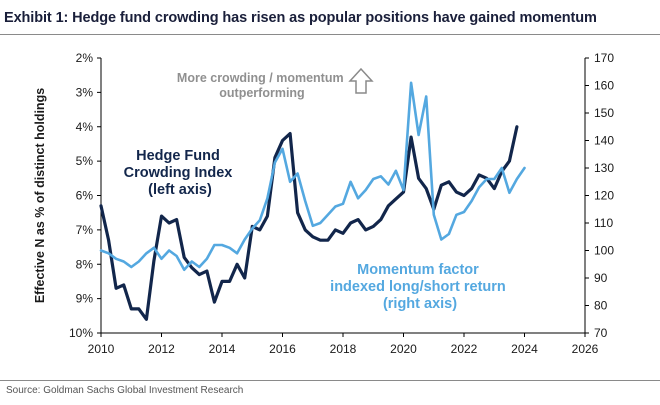 The width and height of the screenshot is (660, 405). I want to click on x-tick-label: 2020, so click(403, 349).